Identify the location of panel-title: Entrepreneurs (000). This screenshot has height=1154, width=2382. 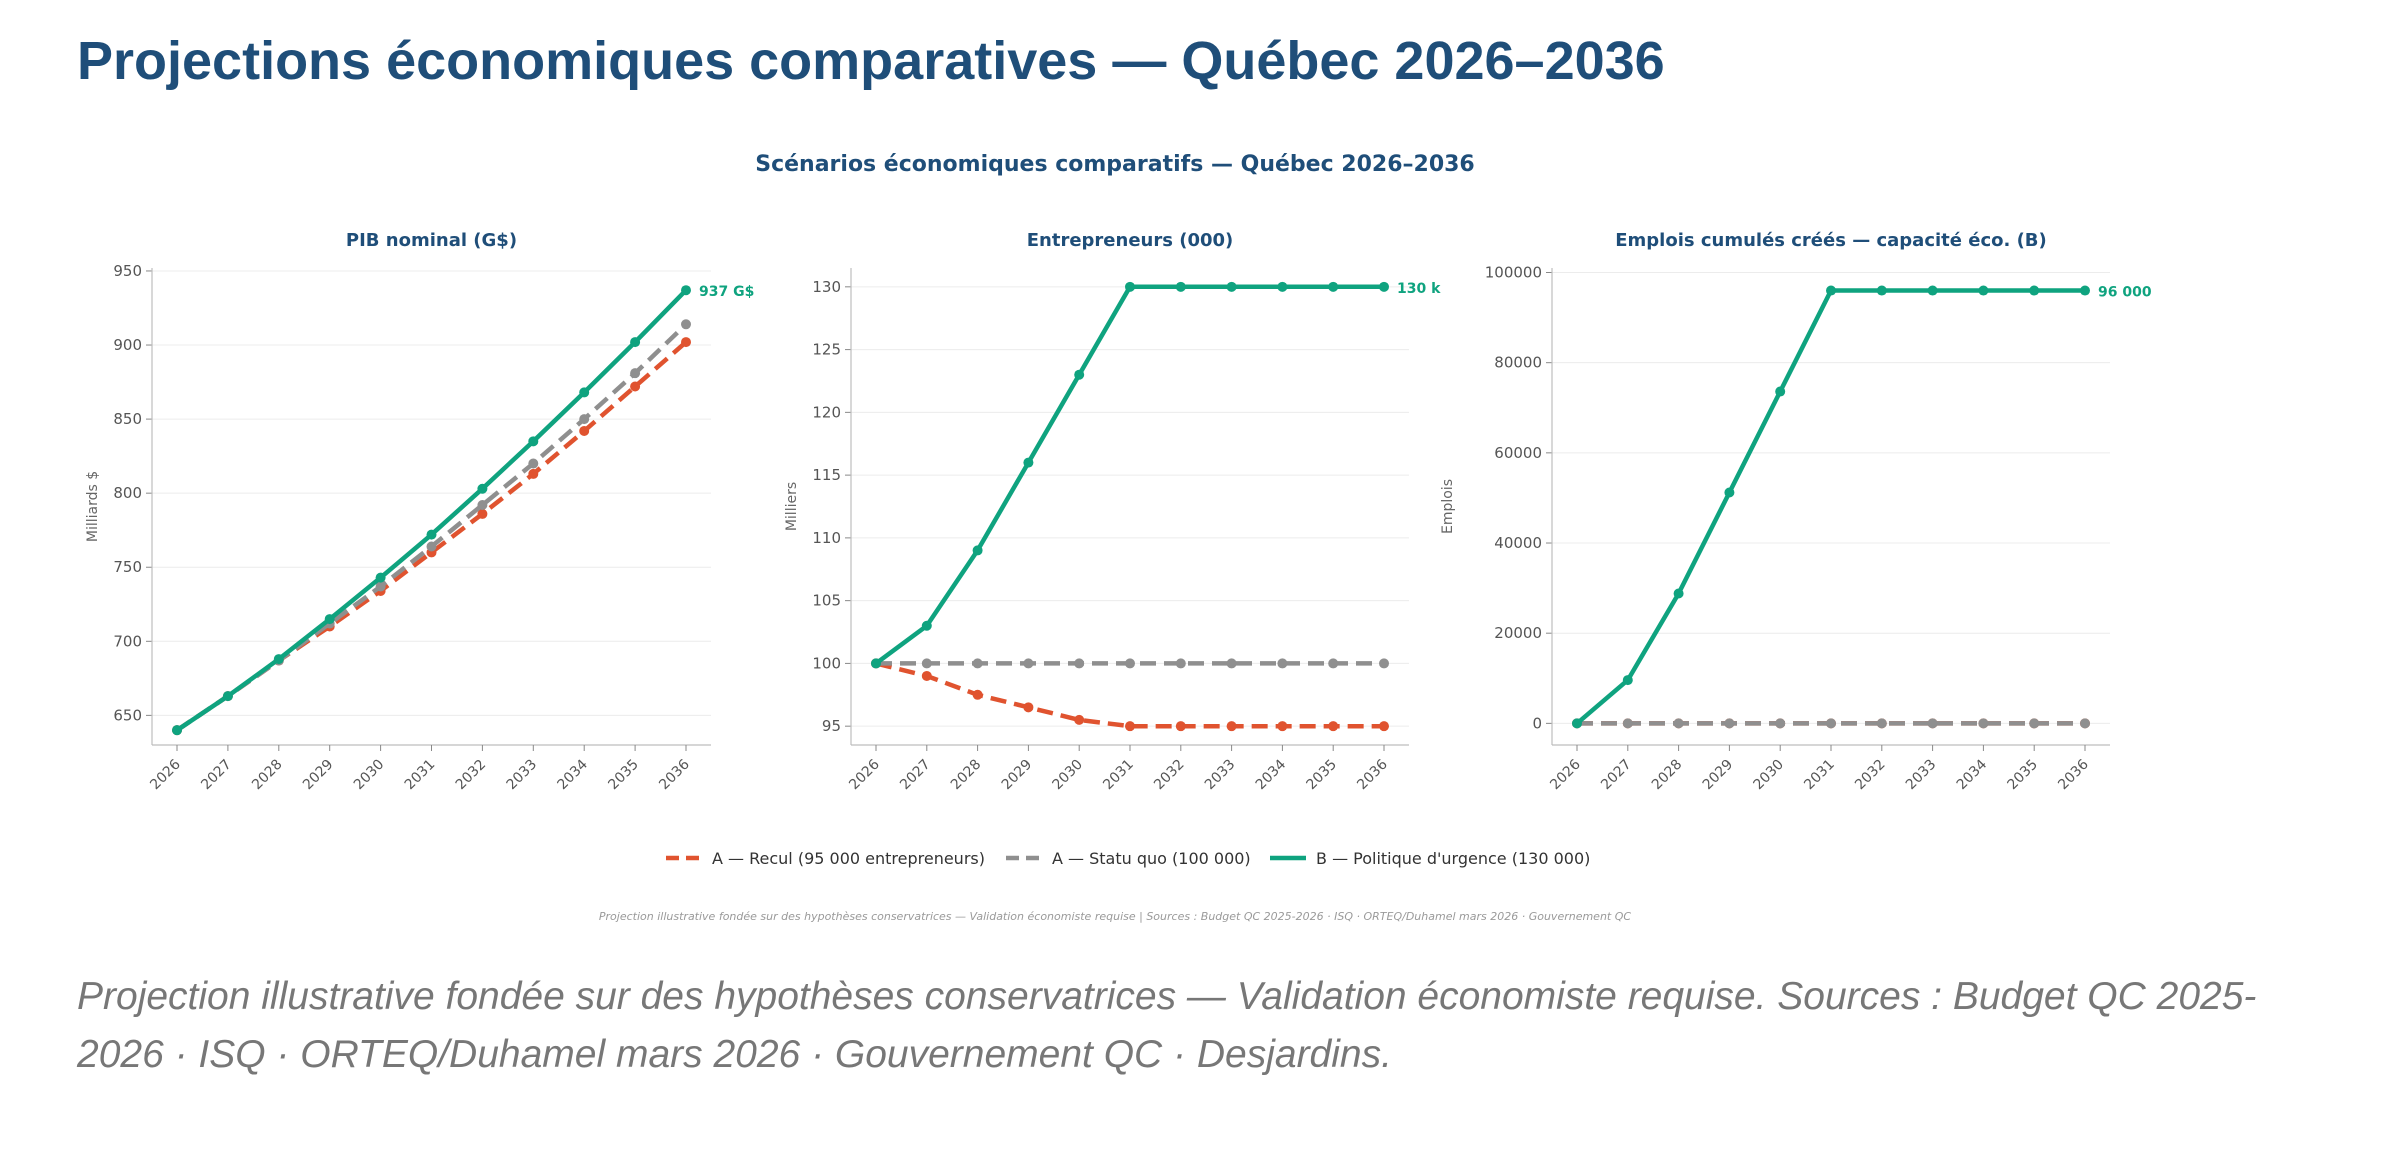
(1130, 240).